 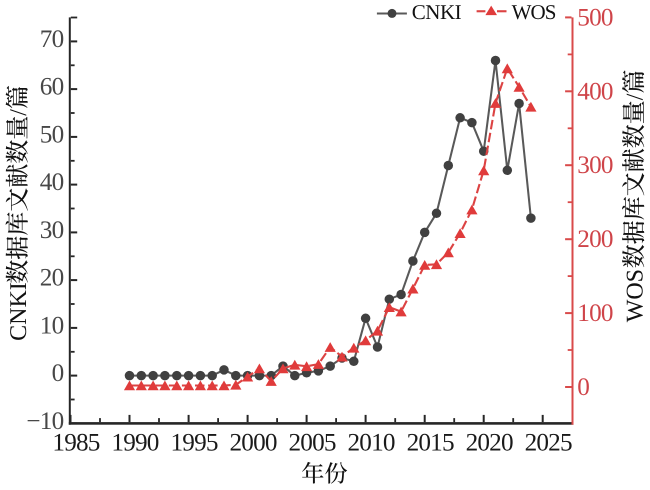 I want to click on svg-text: 60, so click(x=52, y=87).